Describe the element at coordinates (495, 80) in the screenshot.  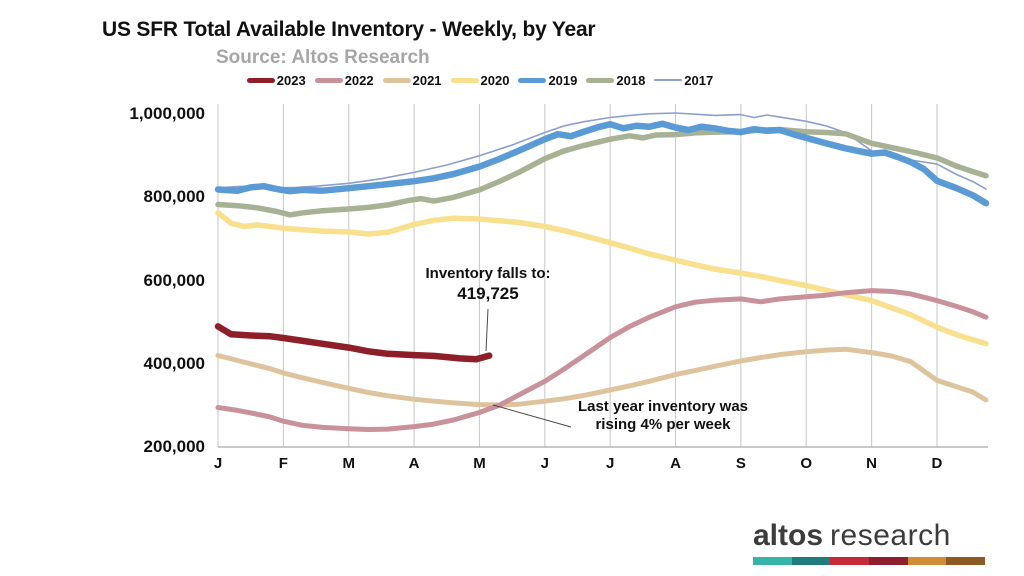
I see `legend-label-2020: 2020` at that location.